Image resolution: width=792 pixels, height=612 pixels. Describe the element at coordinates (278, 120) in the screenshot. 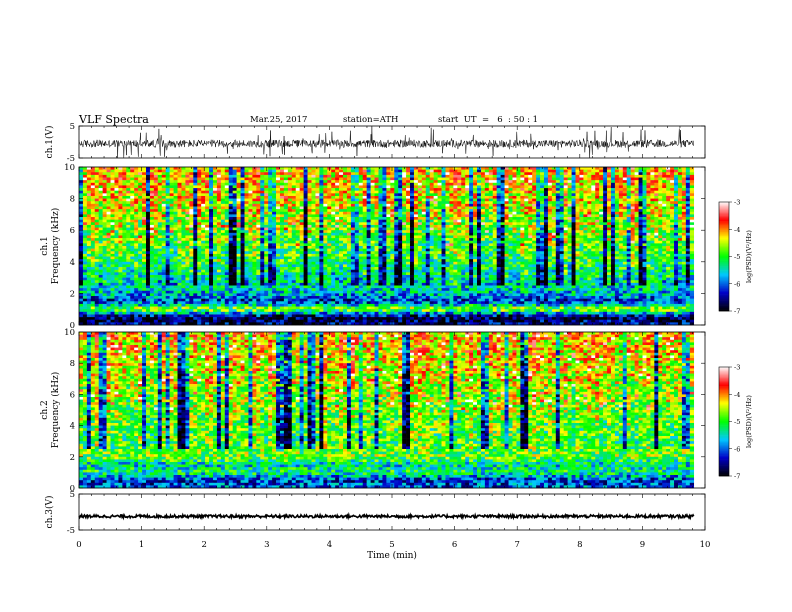

I see `date-label: Mar.25, 2017` at that location.